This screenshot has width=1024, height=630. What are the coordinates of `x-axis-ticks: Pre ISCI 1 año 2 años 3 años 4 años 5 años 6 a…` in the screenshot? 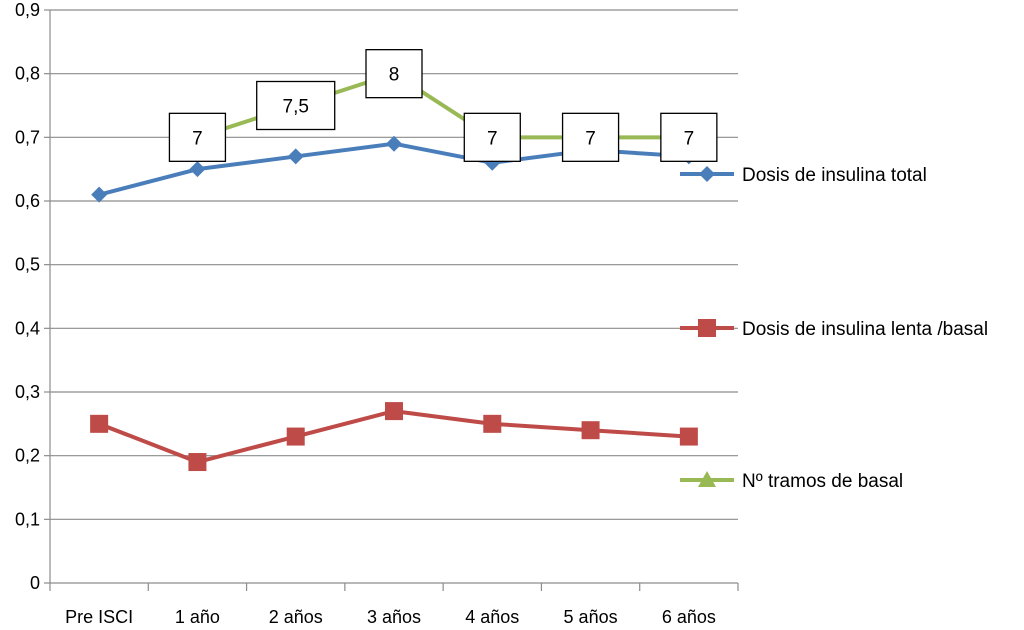 It's located at (394, 605).